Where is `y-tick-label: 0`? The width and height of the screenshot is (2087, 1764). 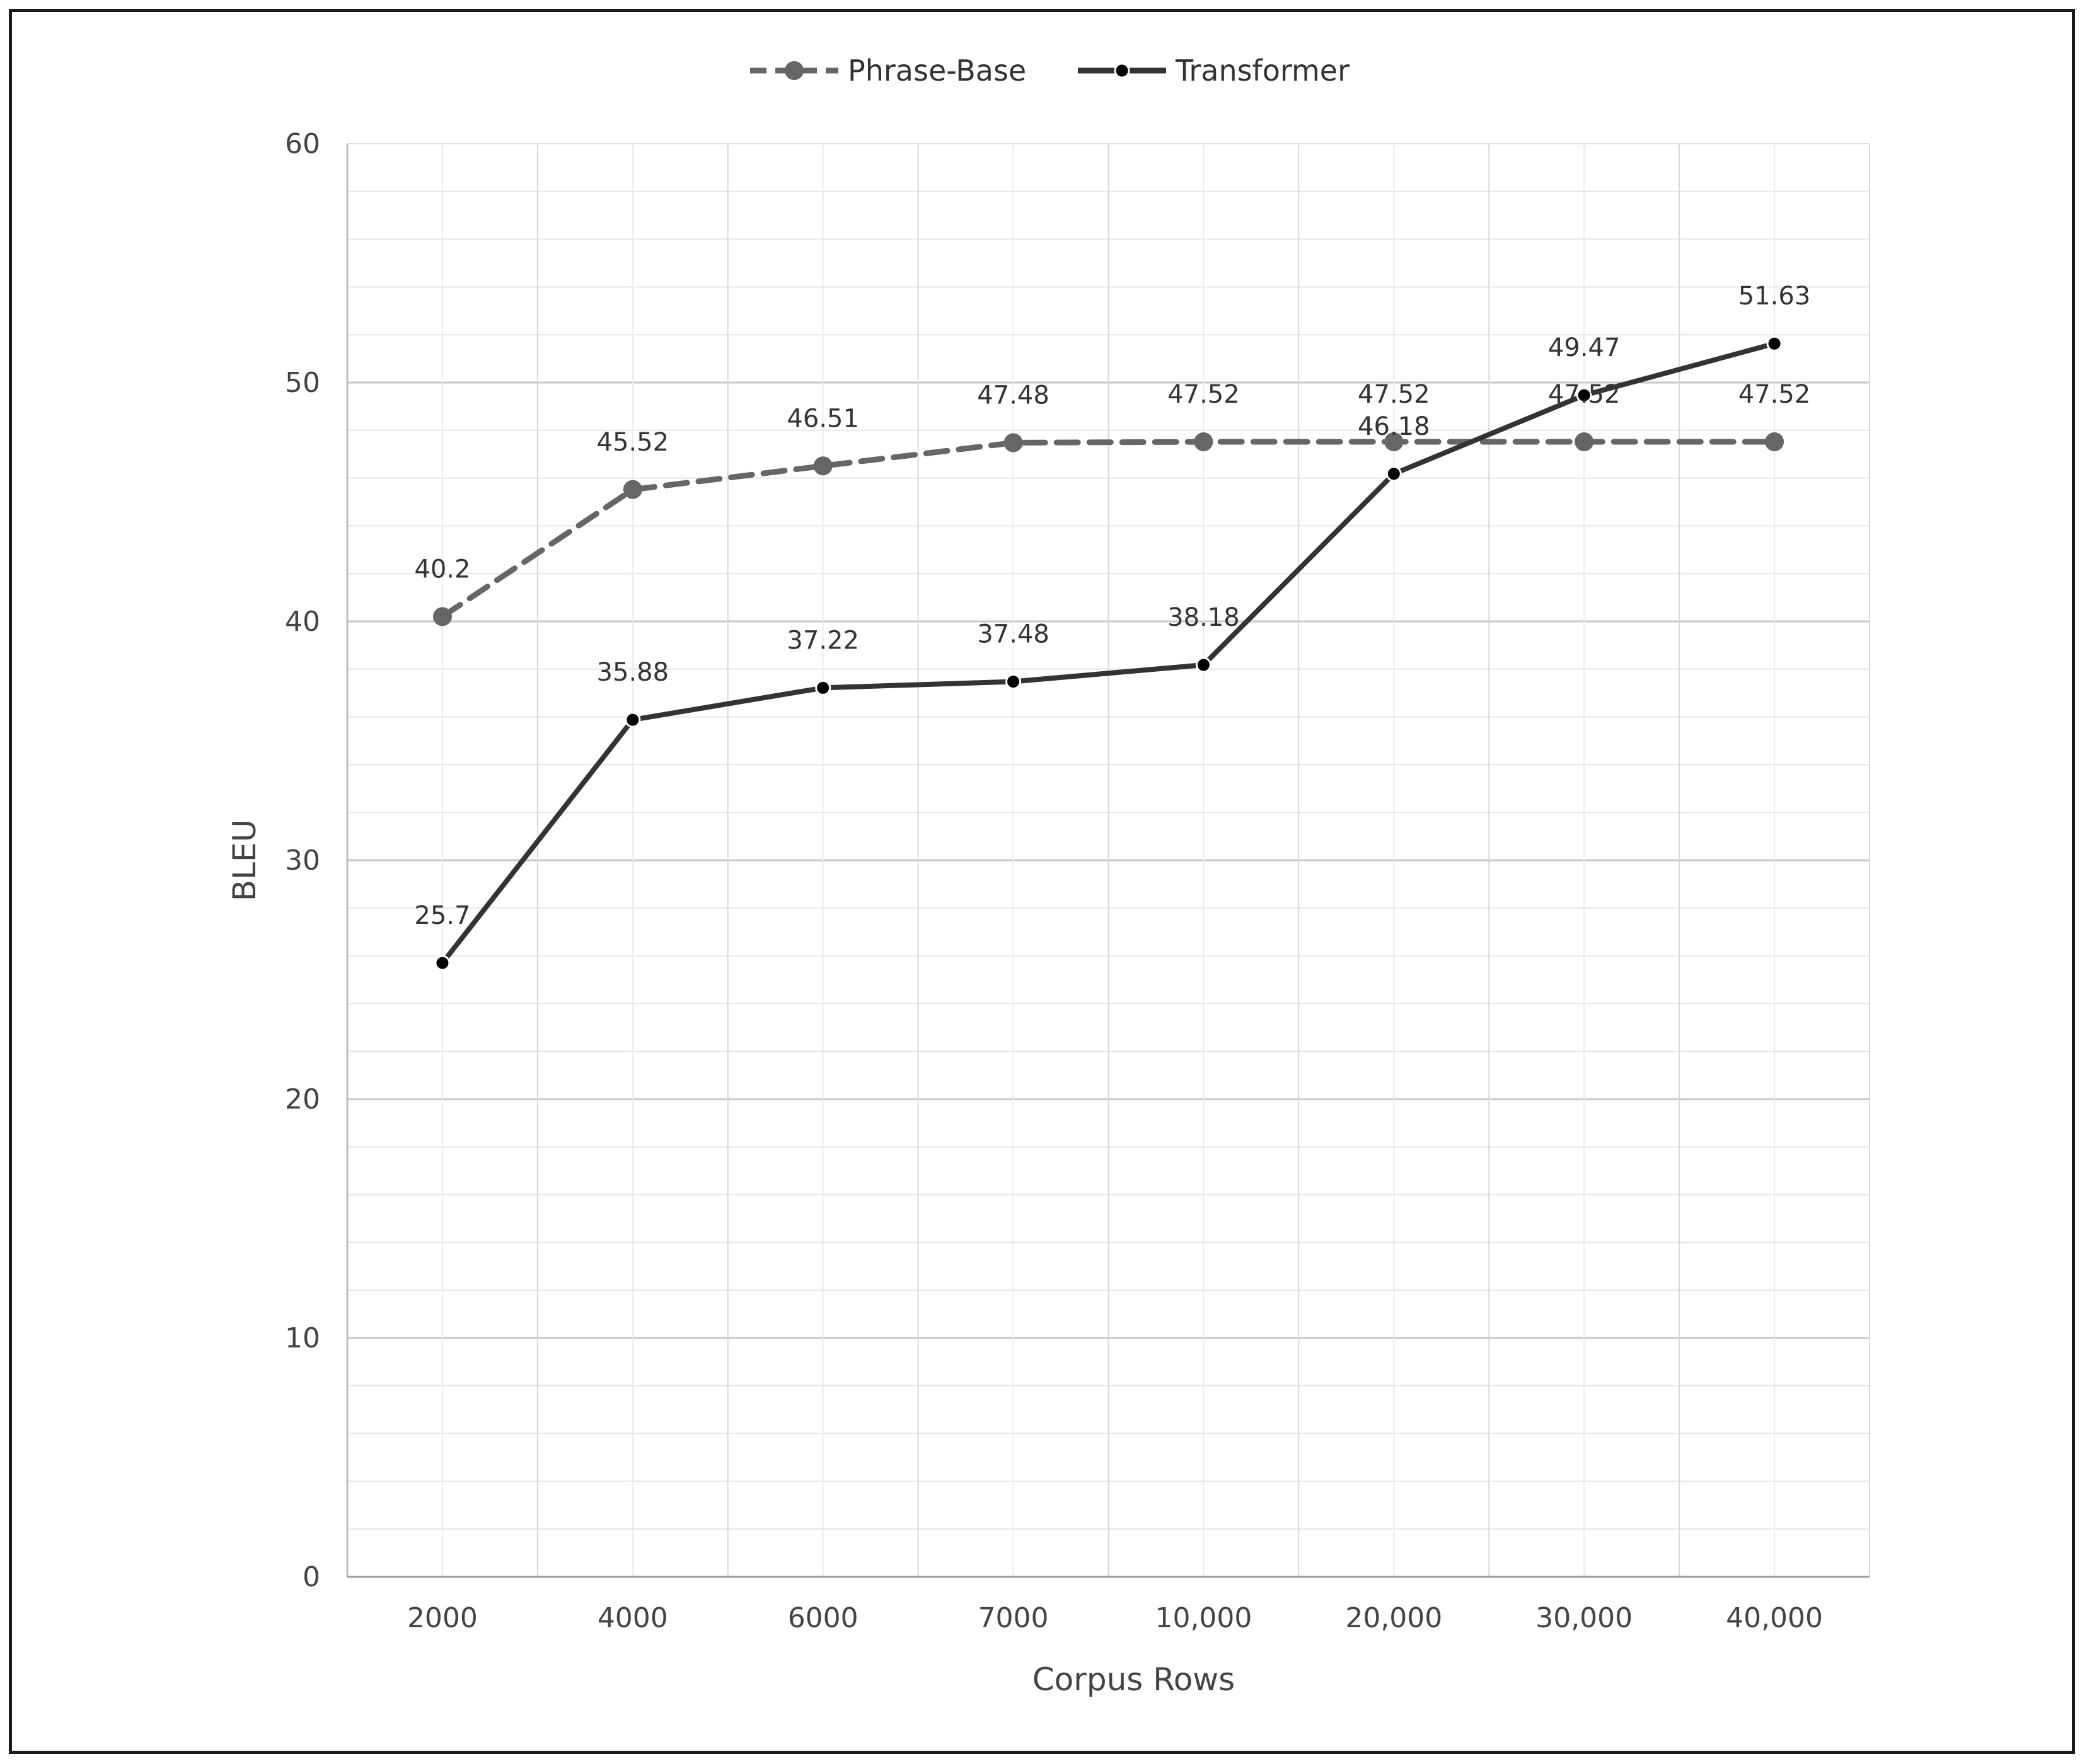 y-tick-label: 0 is located at coordinates (311, 1577).